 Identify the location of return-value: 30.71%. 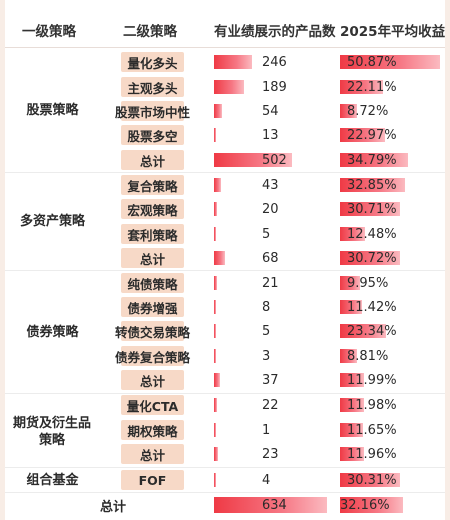
(372, 209).